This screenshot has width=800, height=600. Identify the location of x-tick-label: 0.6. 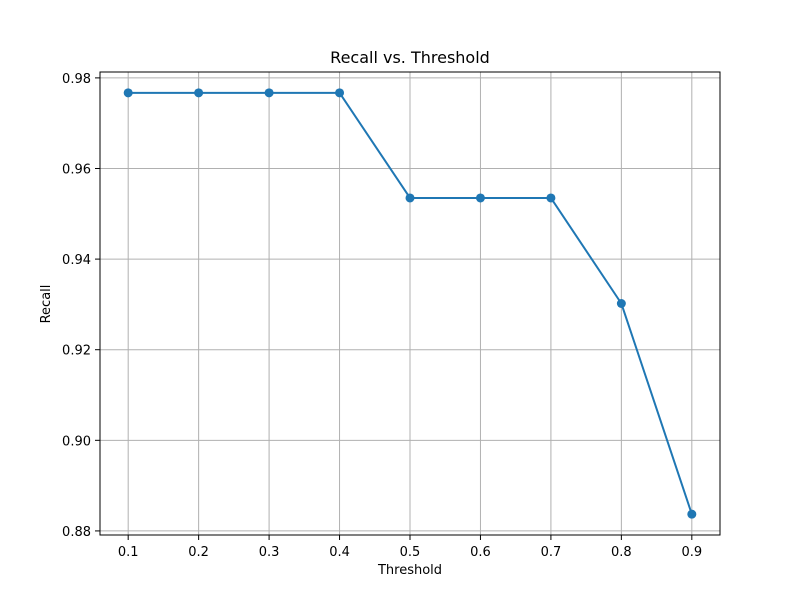
(480, 552).